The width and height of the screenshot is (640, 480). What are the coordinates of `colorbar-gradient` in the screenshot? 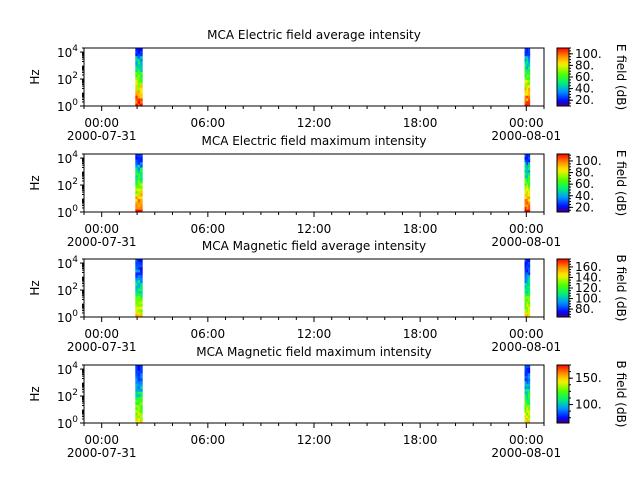 It's located at (563, 394).